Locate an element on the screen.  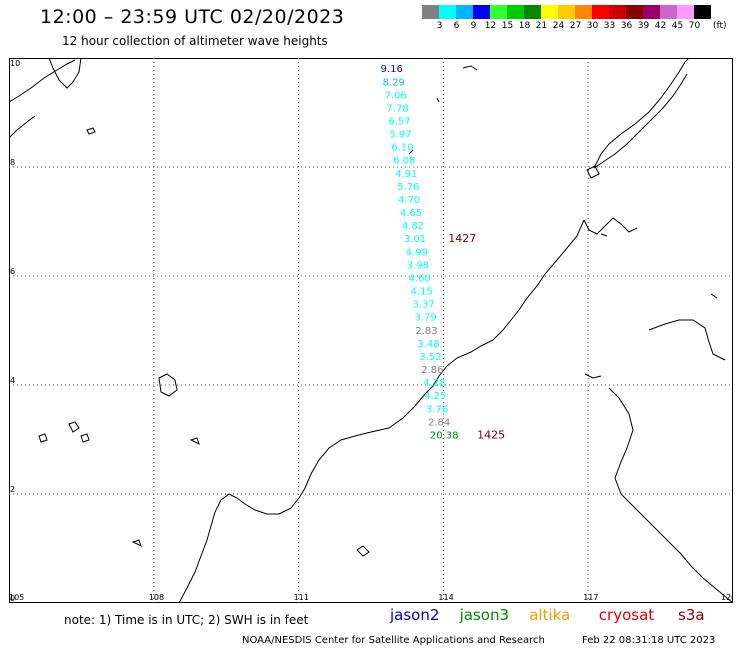
y-tick-label: 4 is located at coordinates (12, 380).